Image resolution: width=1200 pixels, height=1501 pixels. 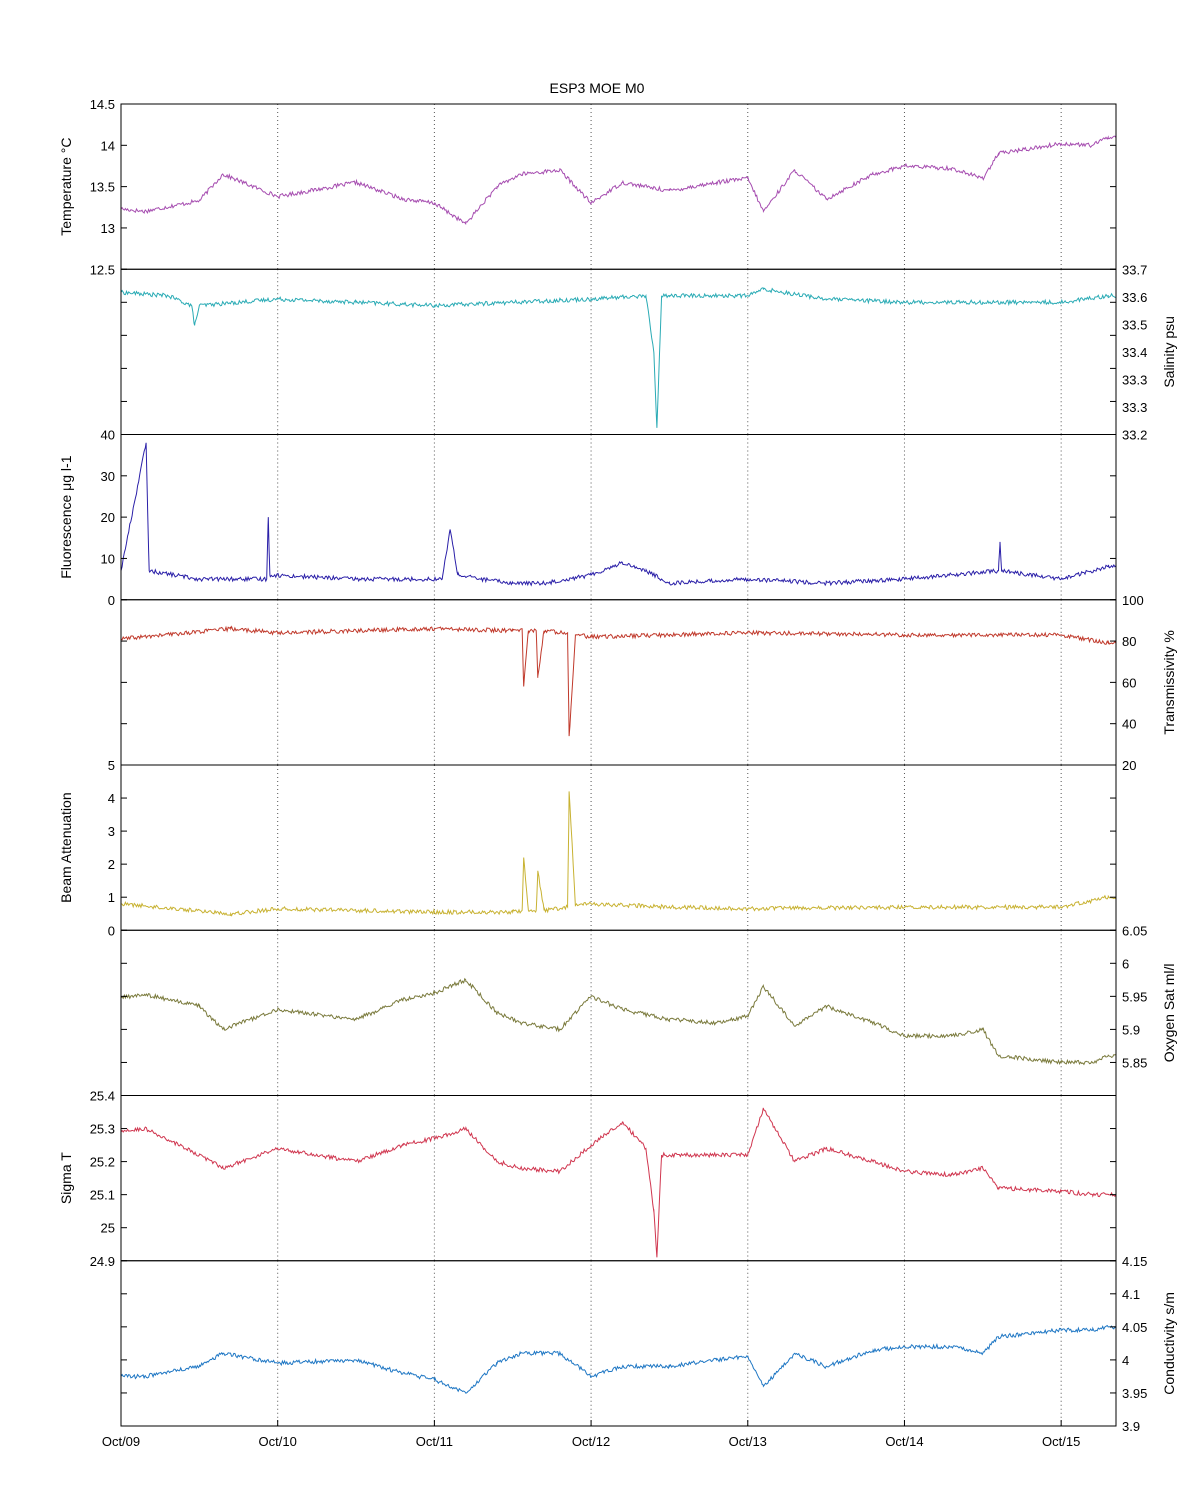 I want to click on y-tick-label: 33.5, so click(x=1134, y=324).